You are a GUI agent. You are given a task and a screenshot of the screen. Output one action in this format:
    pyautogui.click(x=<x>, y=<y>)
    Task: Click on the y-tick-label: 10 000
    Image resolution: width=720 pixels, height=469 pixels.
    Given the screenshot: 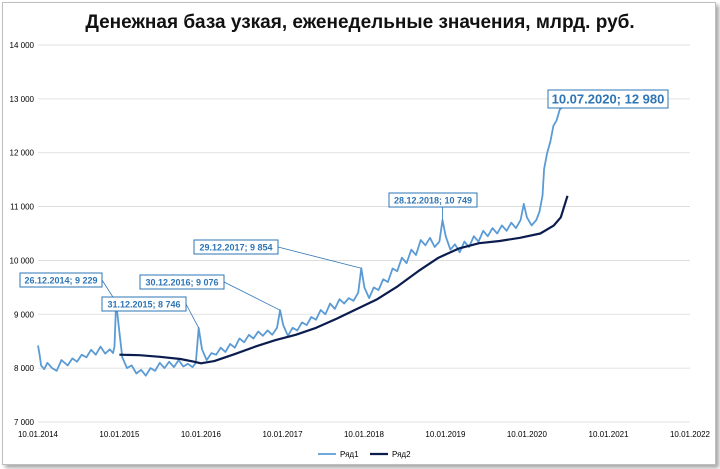 What is the action you would take?
    pyautogui.click(x=22, y=260)
    